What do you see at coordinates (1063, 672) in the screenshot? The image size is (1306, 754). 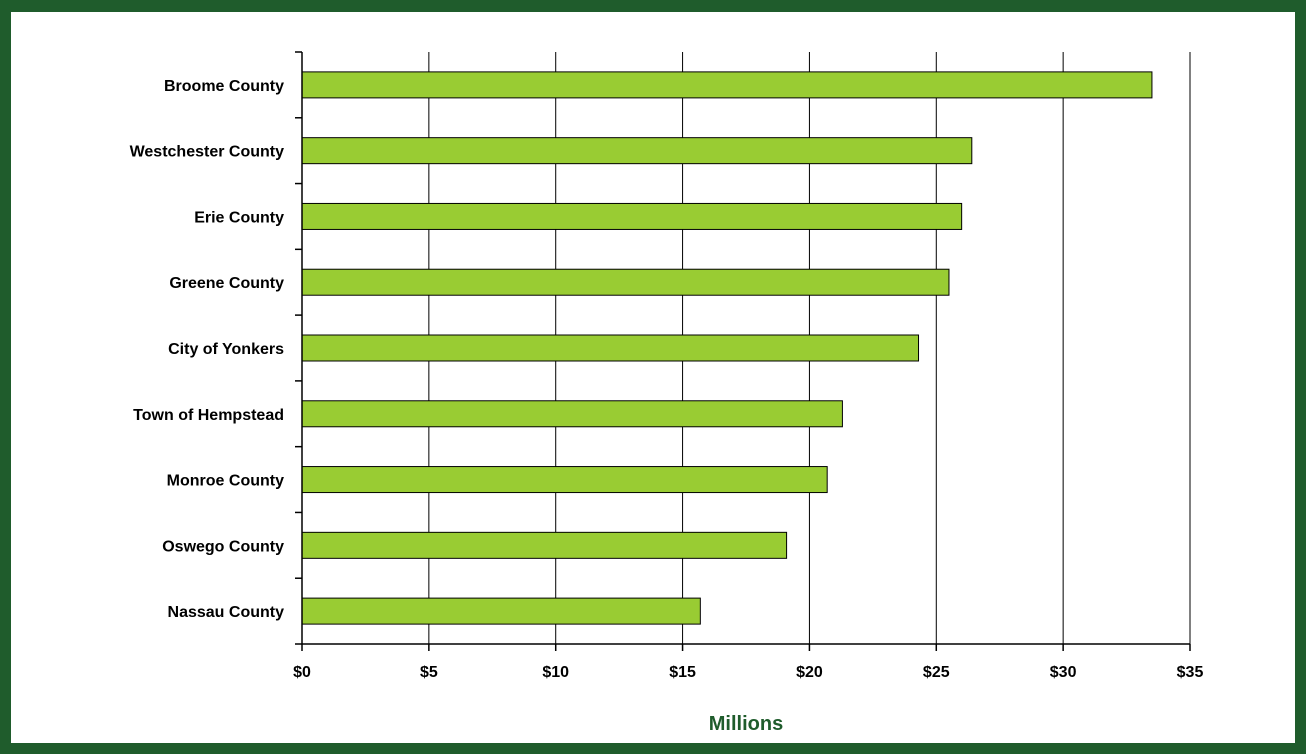 I see `x-tick-label: $30` at bounding box center [1063, 672].